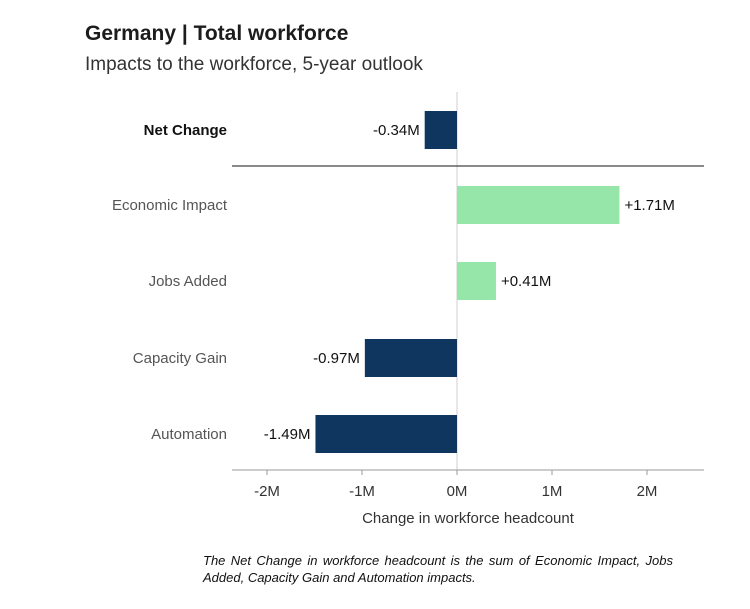  Describe the element at coordinates (189, 434) in the screenshot. I see `category-label: Automation` at that location.